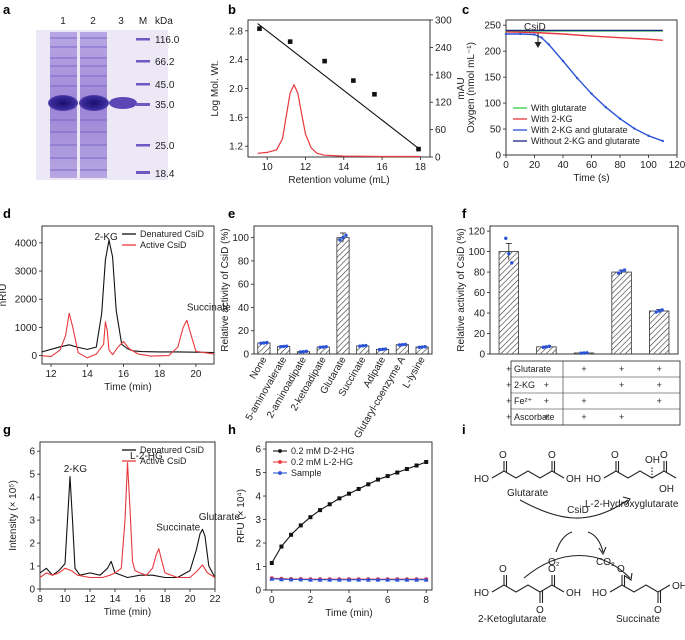 The height and width of the screenshot is (640, 685). Describe the element at coordinates (143, 106) in the screenshot. I see `marker-lane` at that location.